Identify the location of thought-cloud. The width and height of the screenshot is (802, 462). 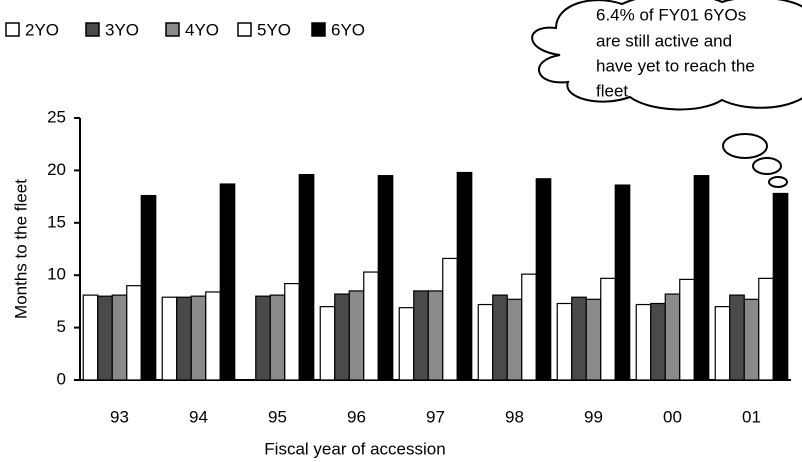
(666, 55).